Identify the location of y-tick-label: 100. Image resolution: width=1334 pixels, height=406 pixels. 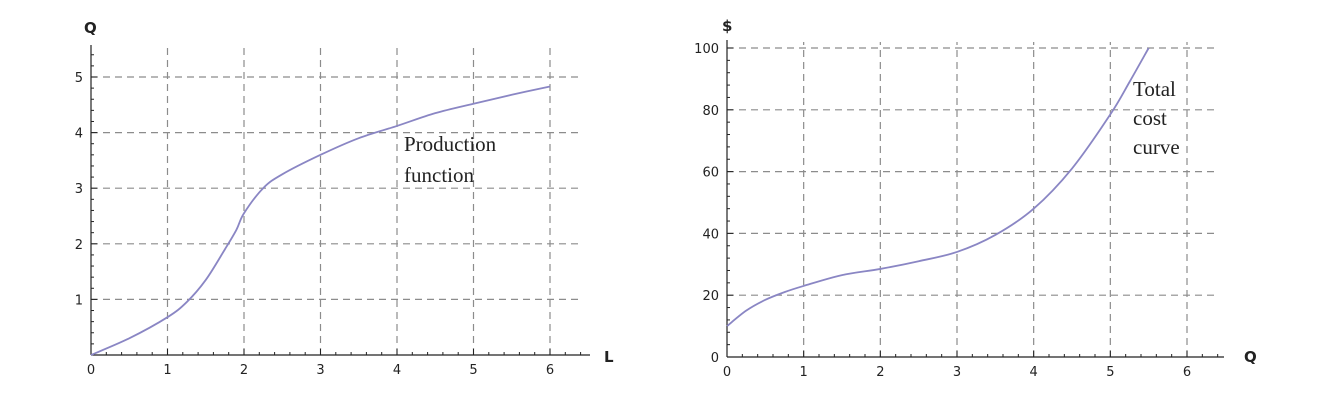
(706, 49).